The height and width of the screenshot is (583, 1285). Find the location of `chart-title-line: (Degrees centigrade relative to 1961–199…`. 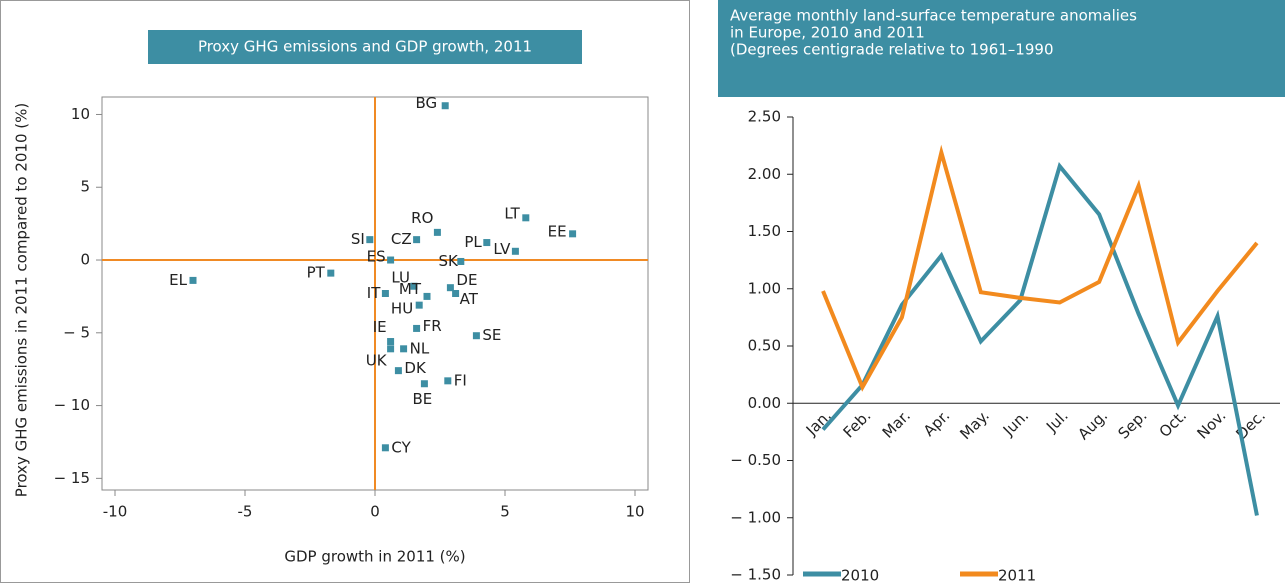

chart-title-line: (Degrees centigrade relative to 1961–199… is located at coordinates (891, 50).